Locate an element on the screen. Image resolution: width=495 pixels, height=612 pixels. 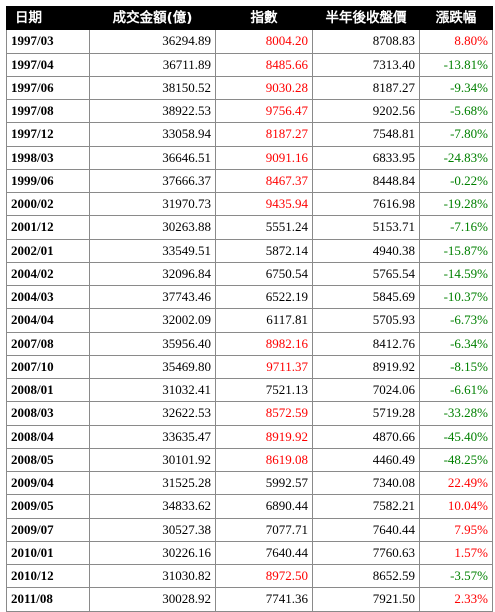
amount-cell: 38922.53 is located at coordinates (152, 111).